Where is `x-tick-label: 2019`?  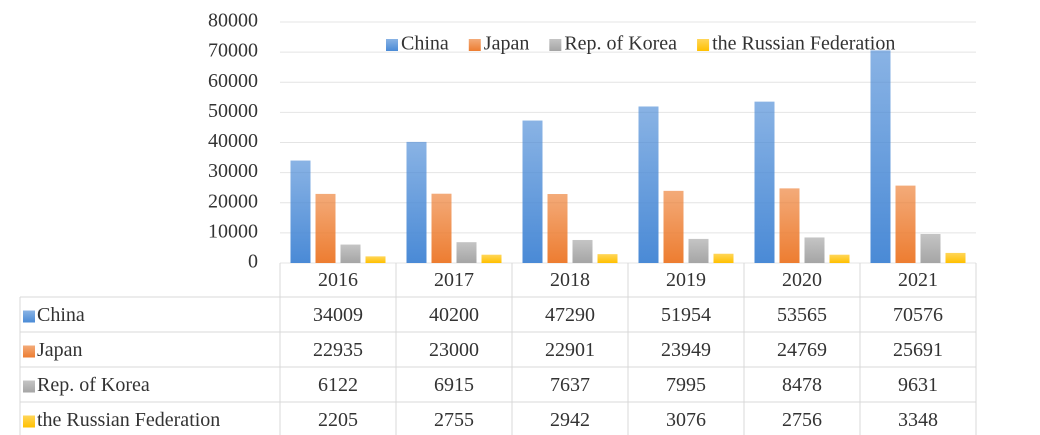 x-tick-label: 2019 is located at coordinates (686, 280).